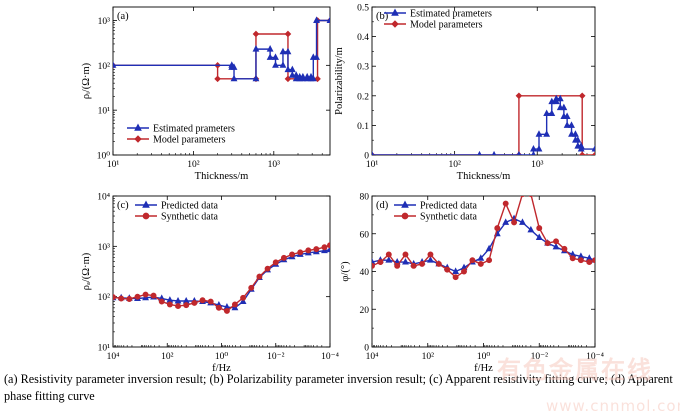  I want to click on x-tick-label: 10⁴, so click(373, 357).